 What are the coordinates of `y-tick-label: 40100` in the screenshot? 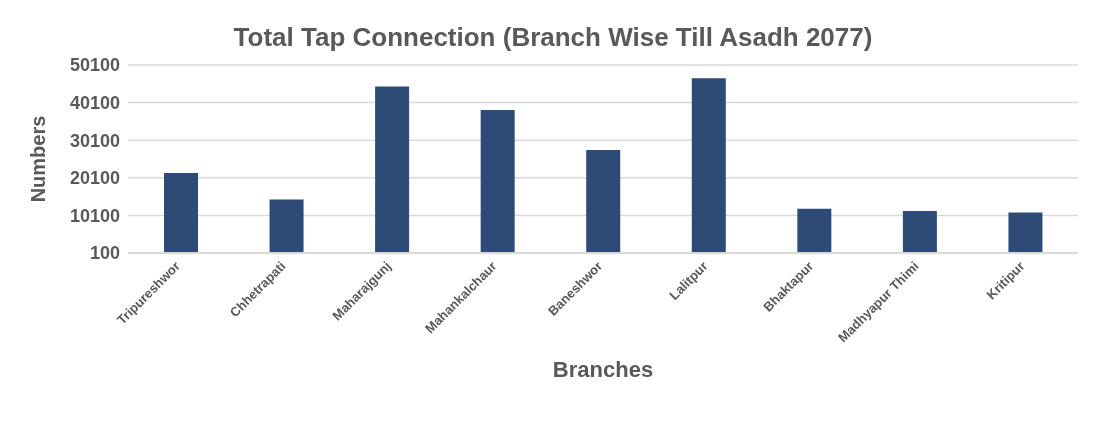 It's located at (94, 102).